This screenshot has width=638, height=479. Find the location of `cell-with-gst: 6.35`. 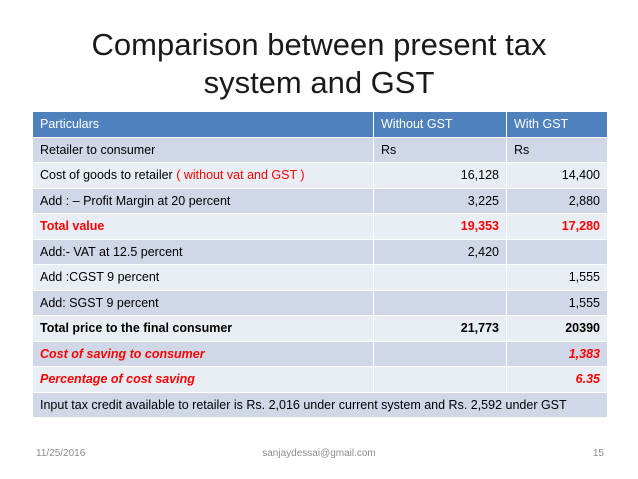

cell-with-gst: 6.35 is located at coordinates (557, 379).